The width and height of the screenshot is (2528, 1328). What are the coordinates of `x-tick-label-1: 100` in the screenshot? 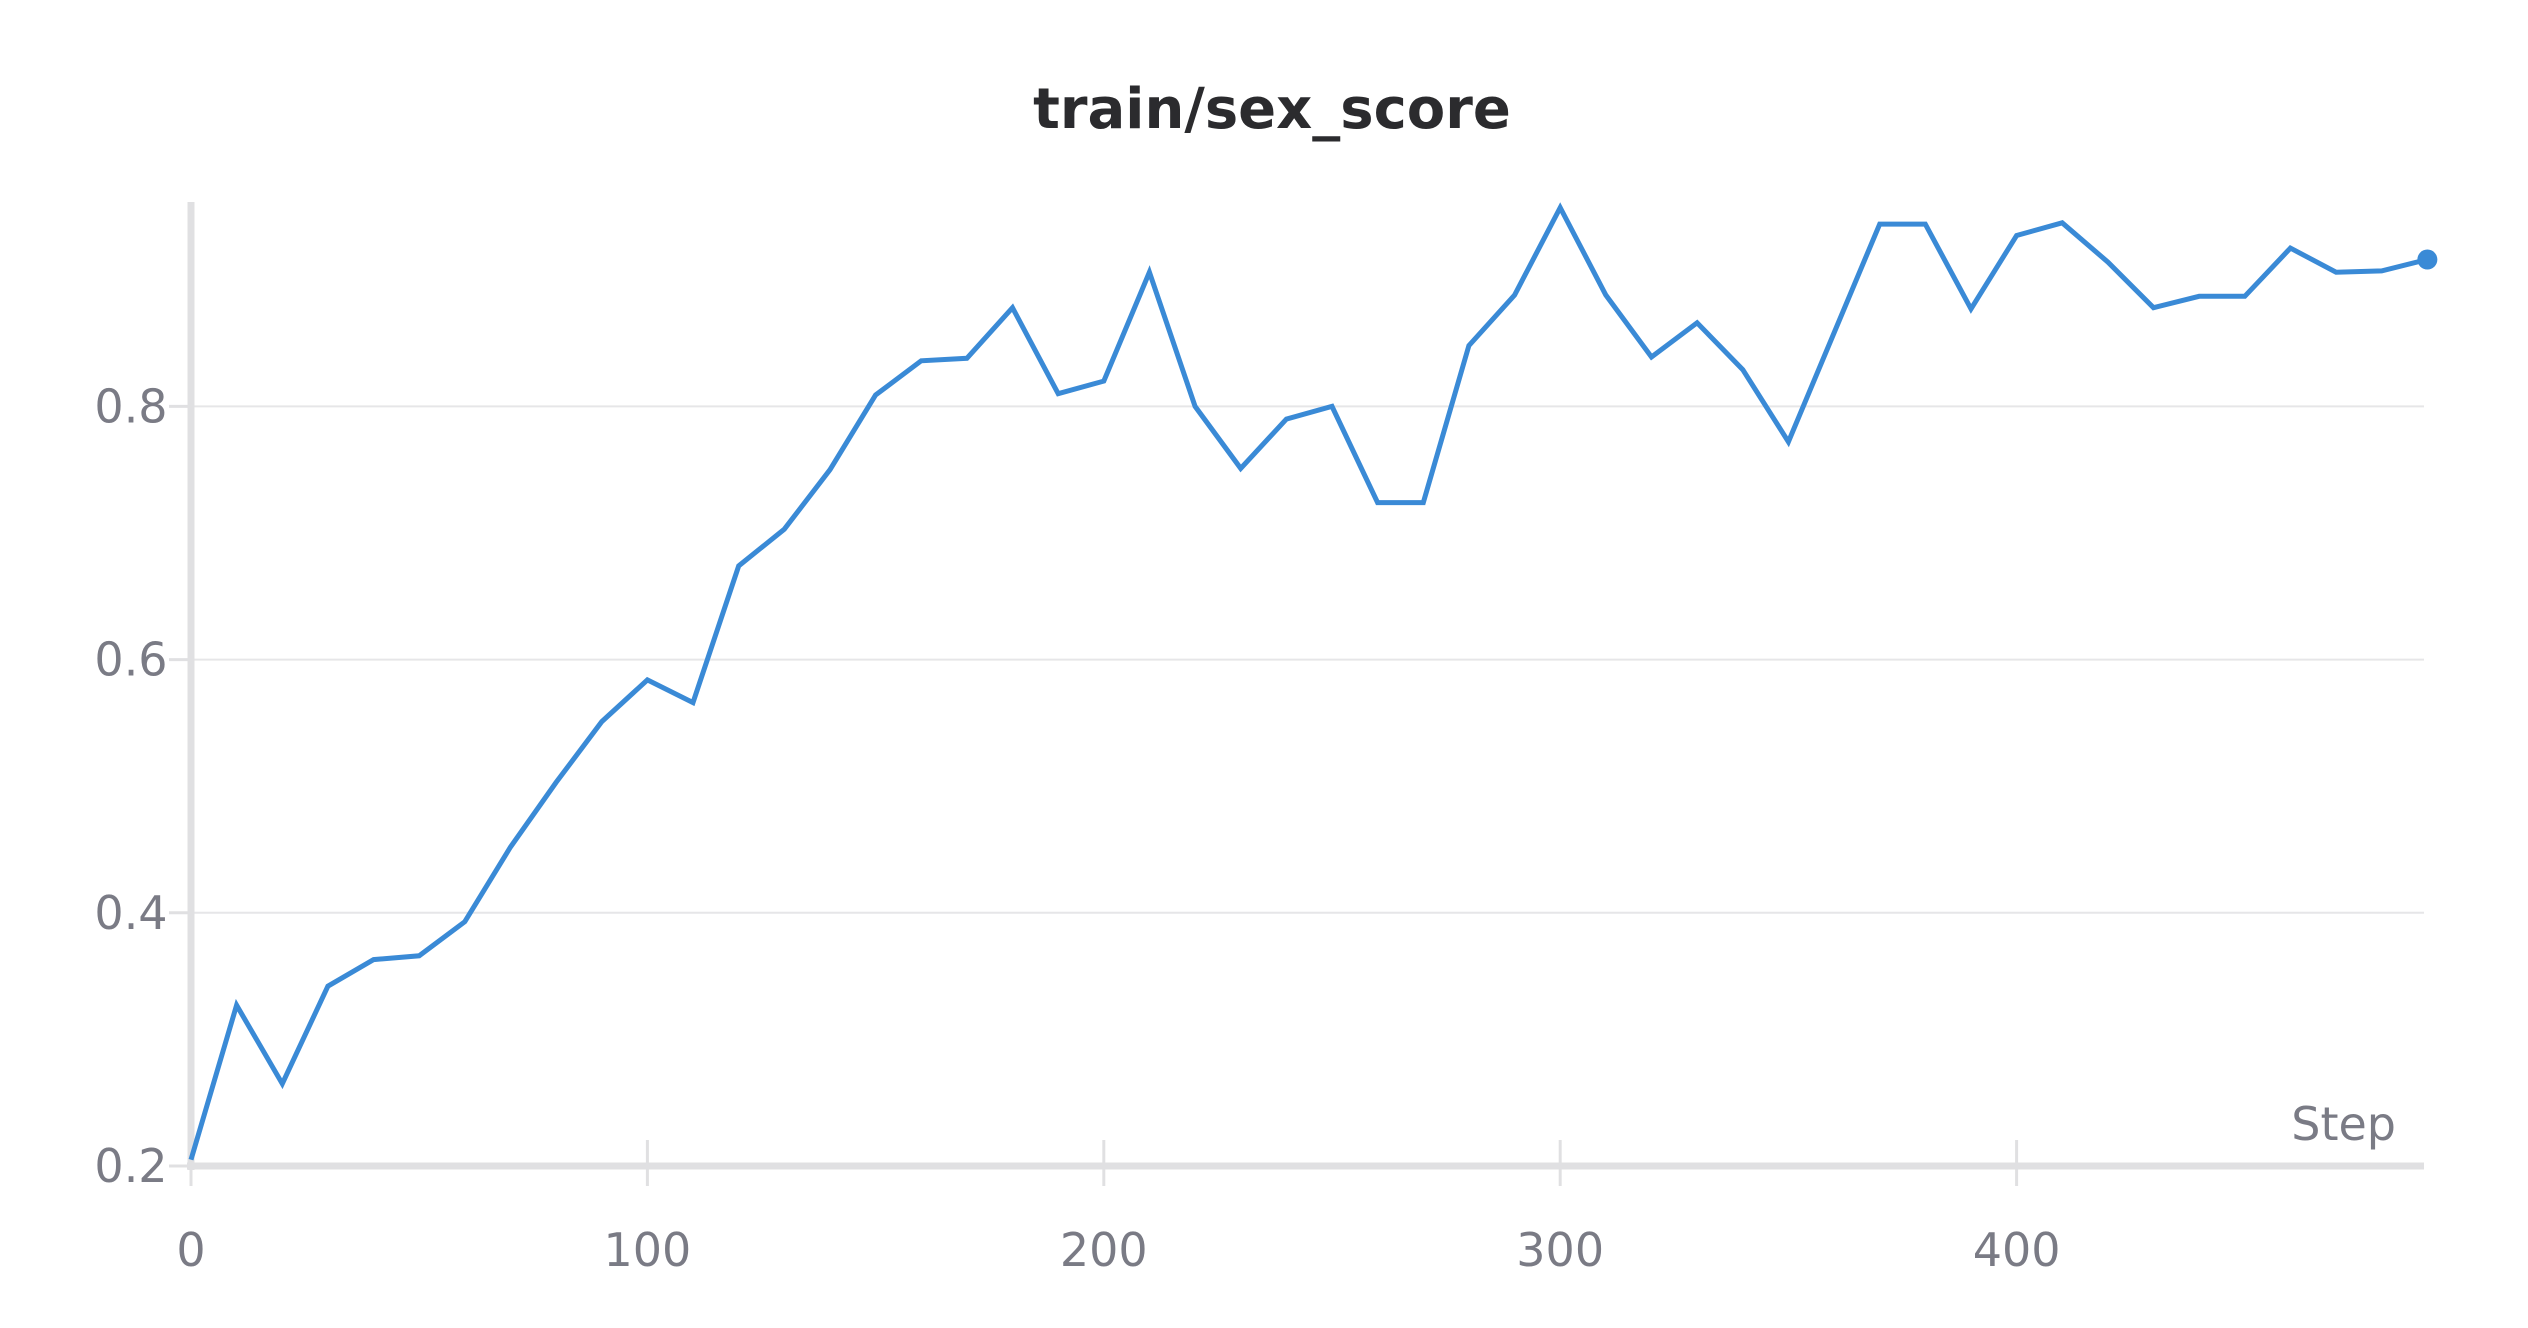 It's located at (647, 1250).